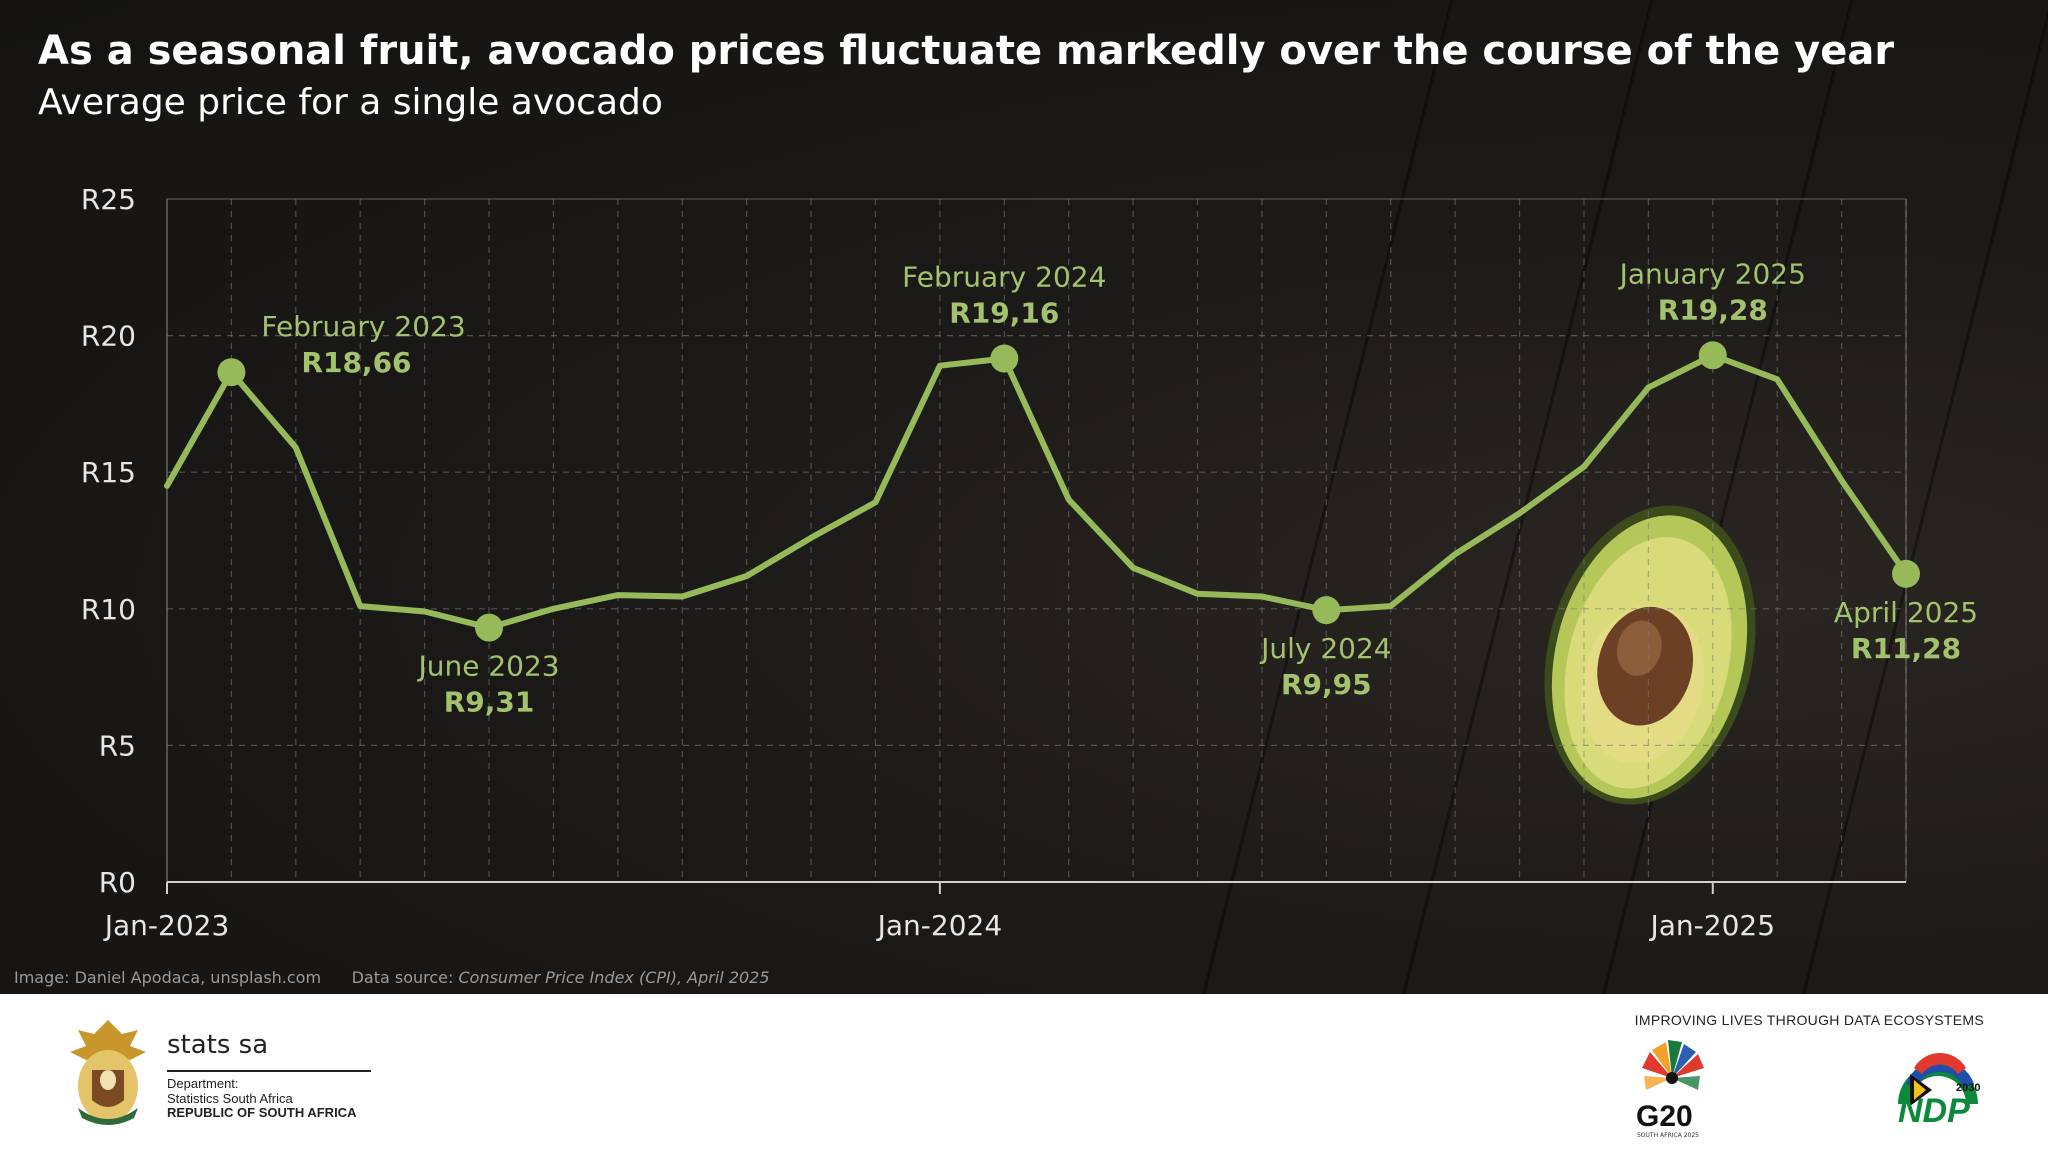  I want to click on annotation-month: July 2024, so click(1325, 648).